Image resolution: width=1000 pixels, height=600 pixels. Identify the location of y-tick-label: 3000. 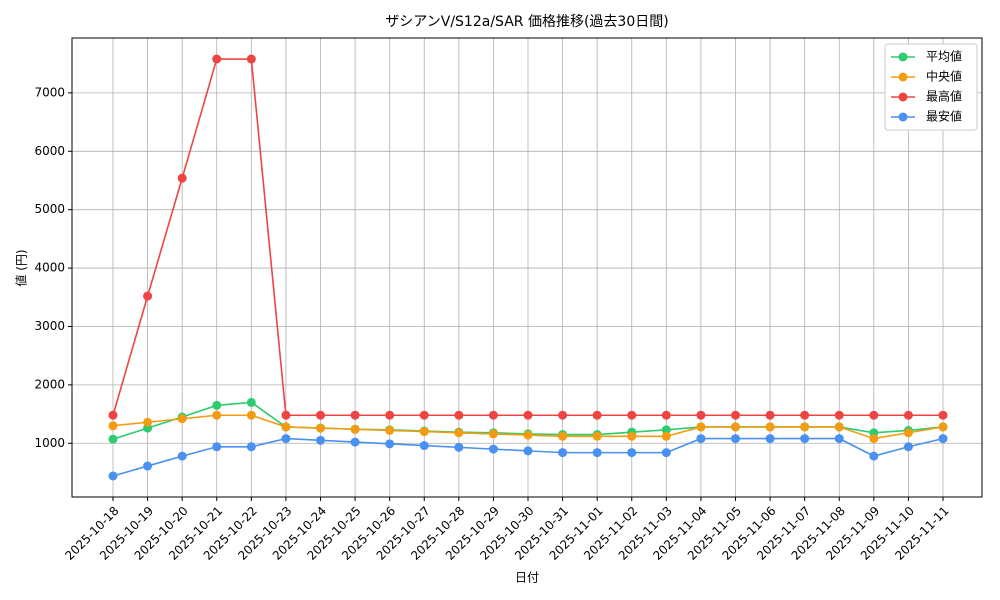
(49, 326).